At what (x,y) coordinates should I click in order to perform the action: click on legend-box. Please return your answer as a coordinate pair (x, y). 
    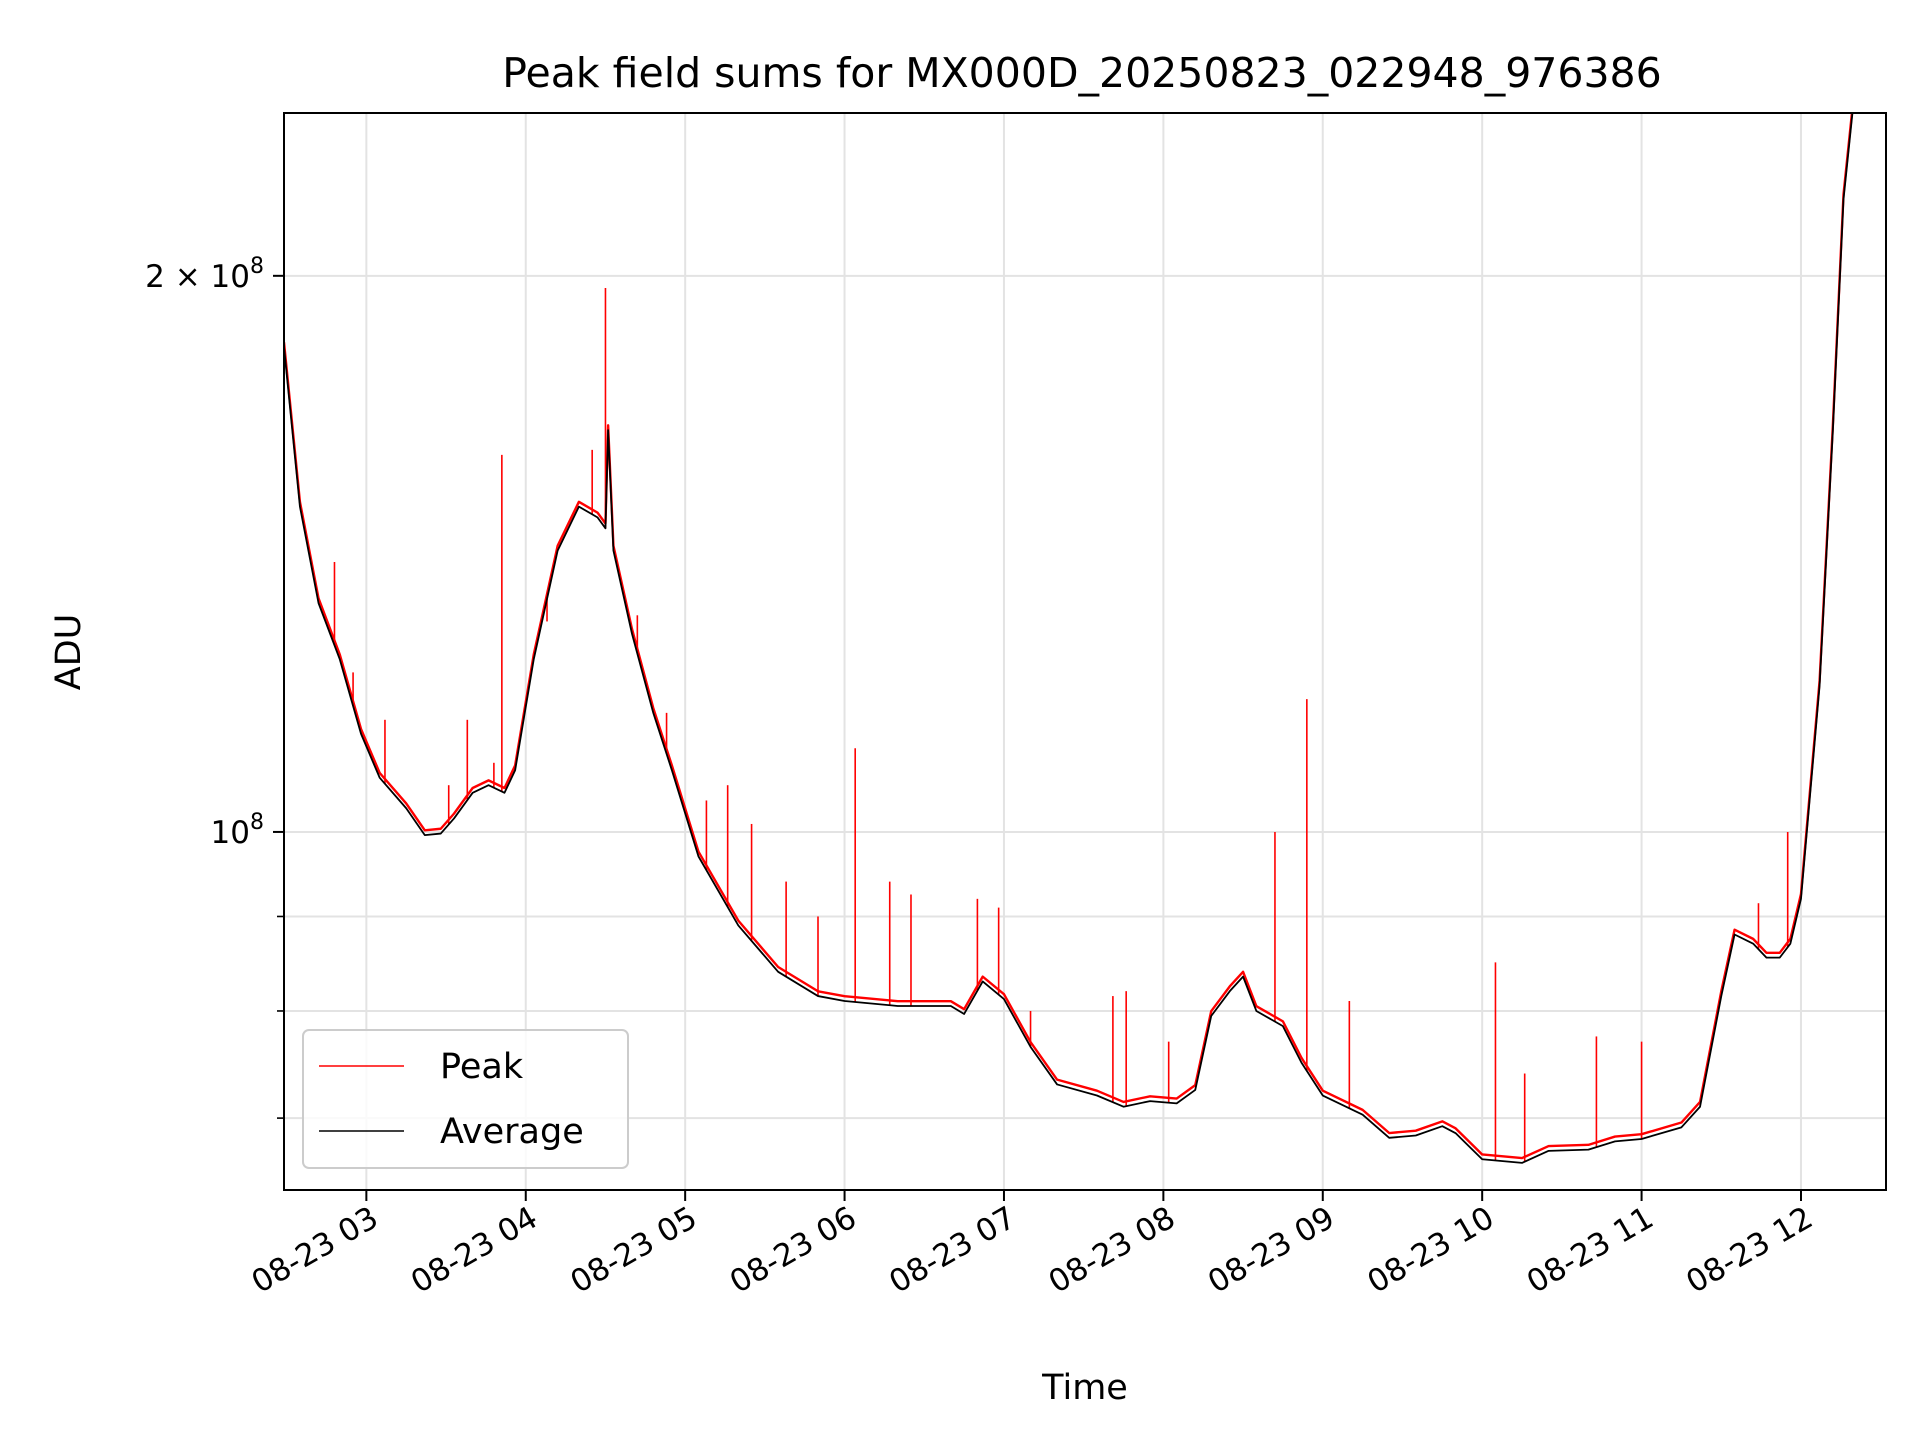
    Looking at the image, I should click on (465, 1099).